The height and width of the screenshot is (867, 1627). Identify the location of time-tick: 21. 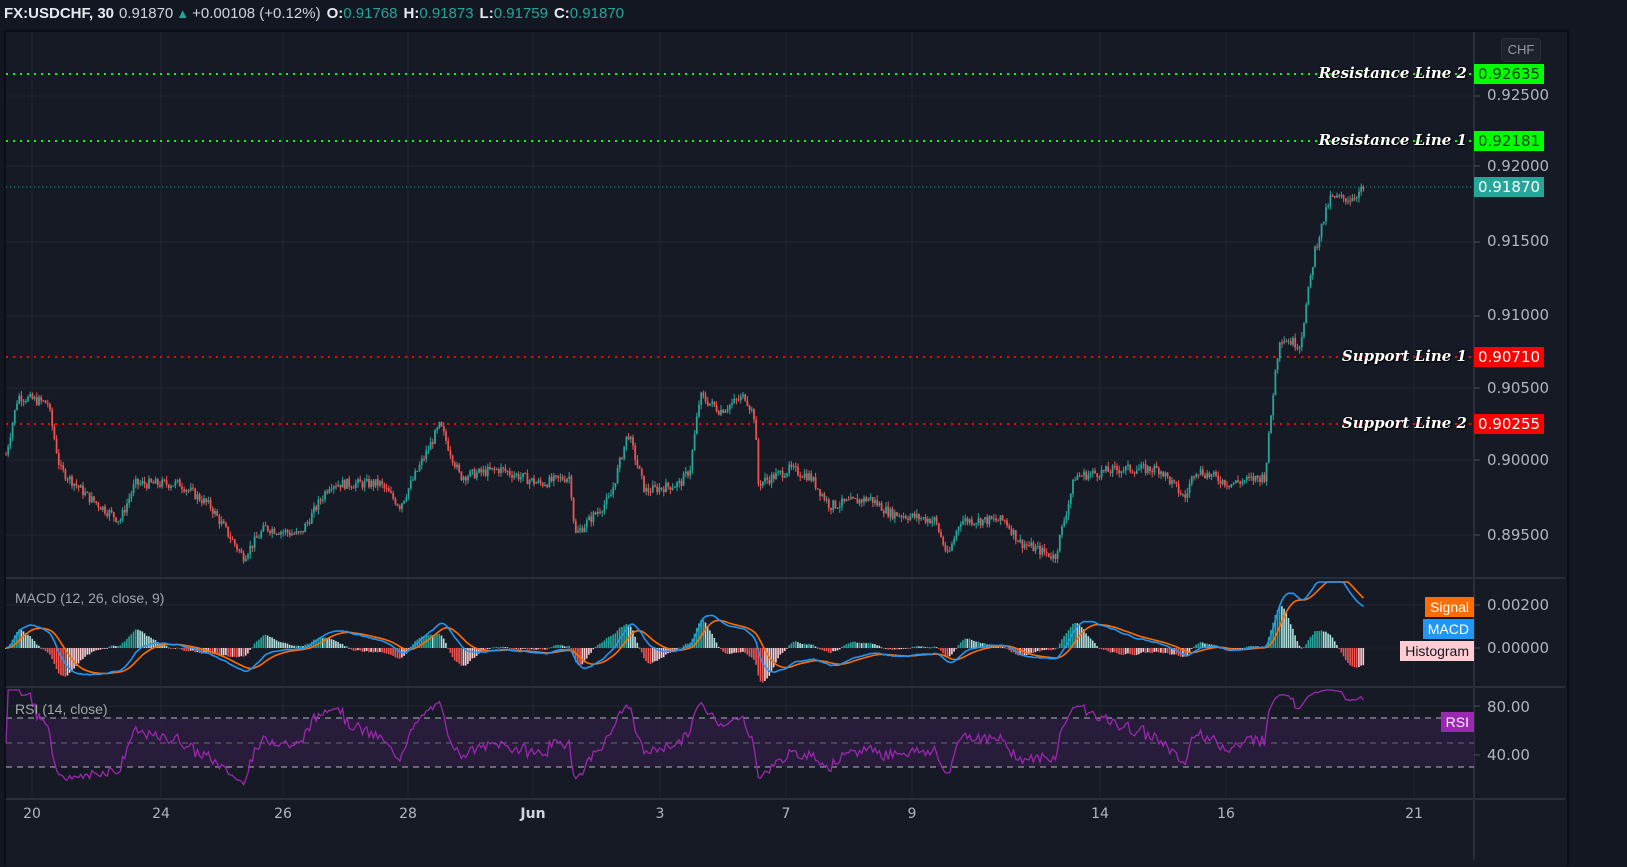
(1414, 814).